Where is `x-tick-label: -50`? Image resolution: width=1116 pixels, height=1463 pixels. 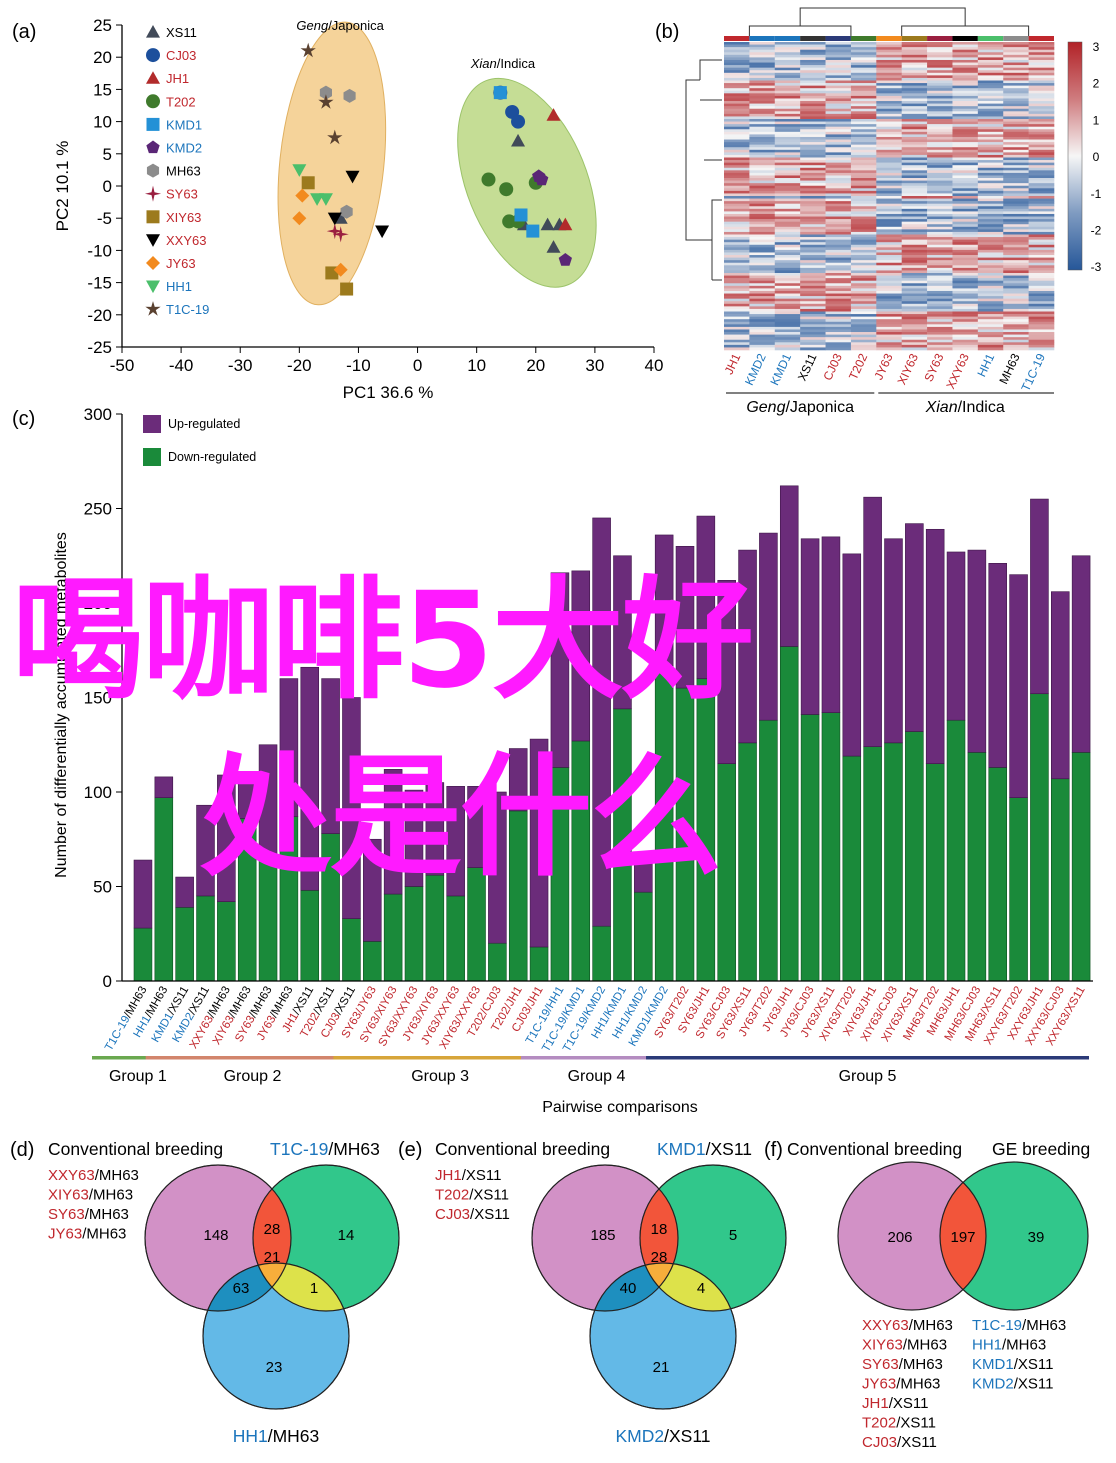 x-tick-label: -50 is located at coordinates (122, 365).